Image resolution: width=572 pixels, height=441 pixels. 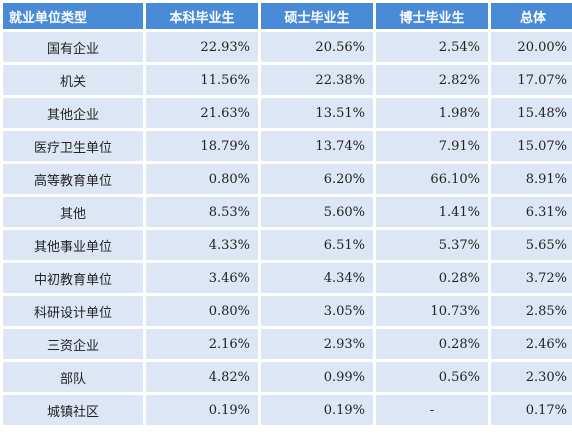 I want to click on doctor-cell: -, so click(x=432, y=410).